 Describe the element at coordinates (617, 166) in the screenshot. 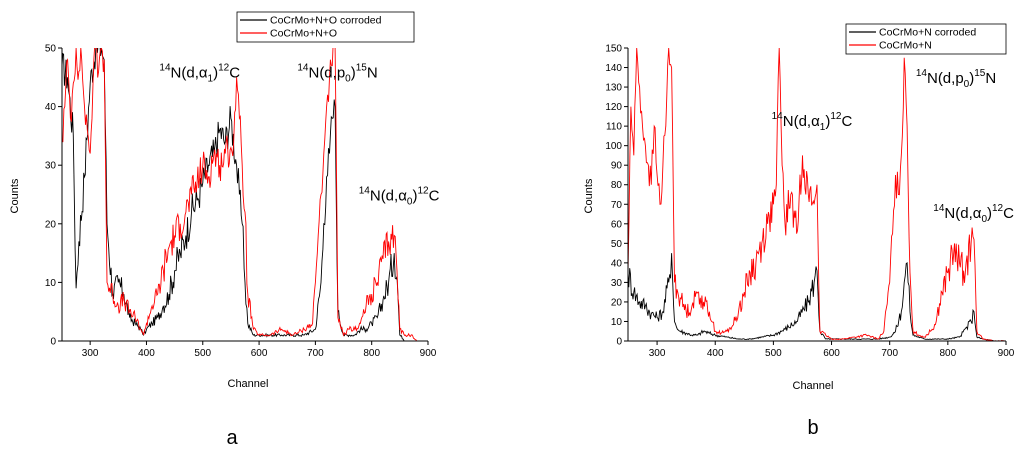

I see `y-tick-label: 90` at that location.